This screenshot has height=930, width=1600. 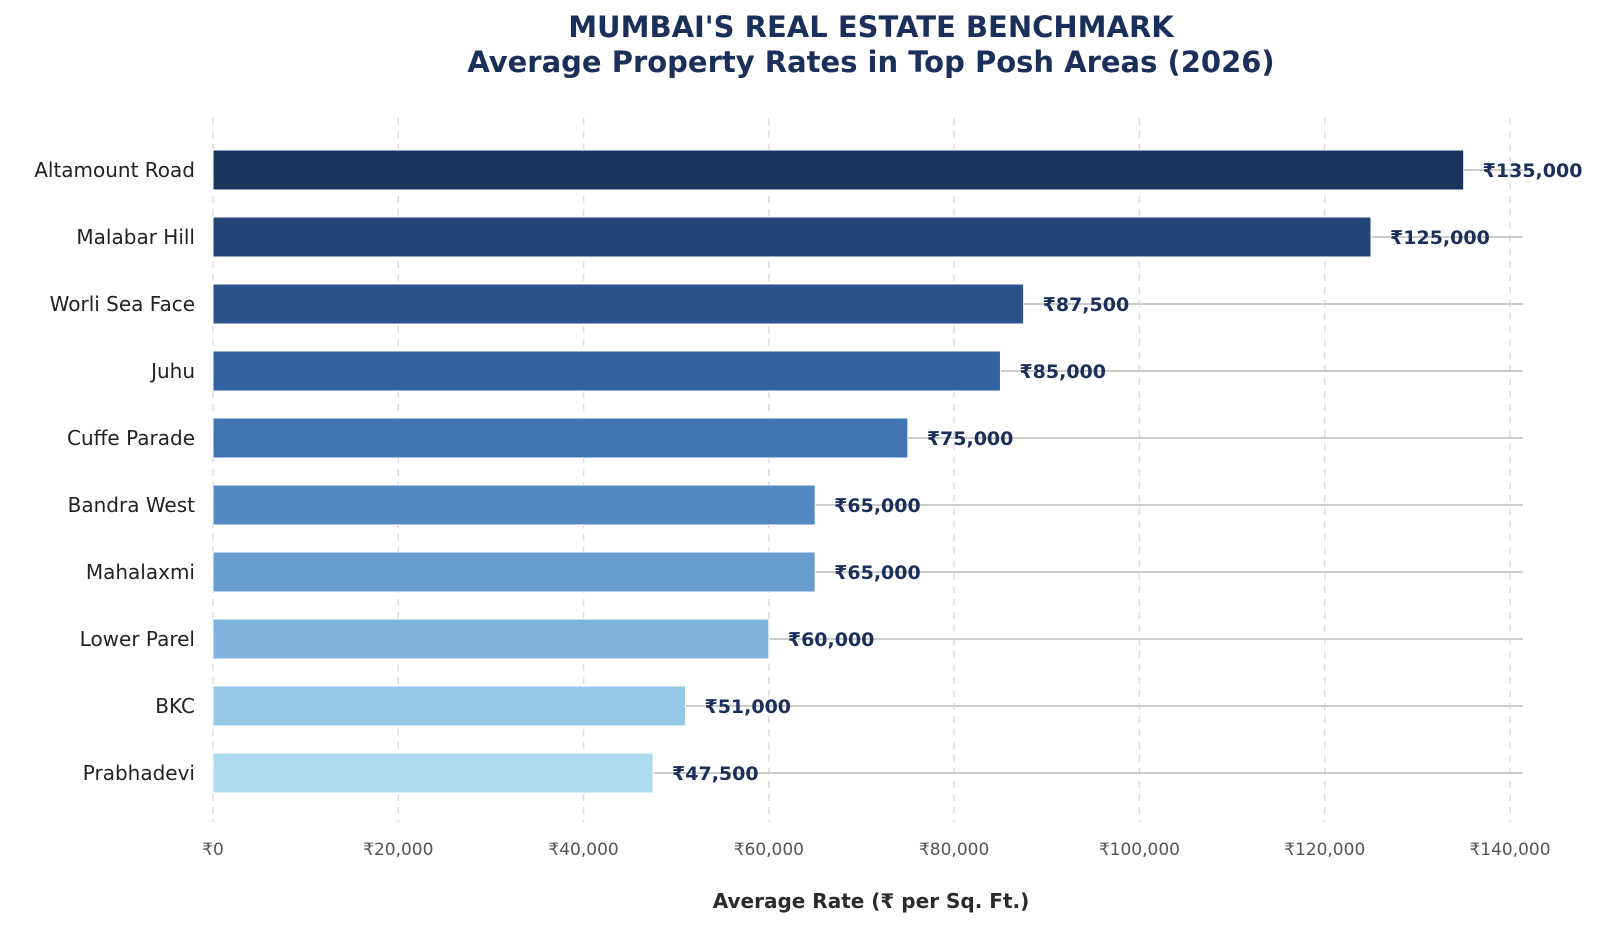 What do you see at coordinates (1324, 850) in the screenshot?
I see `x-tick-label: ₹120,000` at bounding box center [1324, 850].